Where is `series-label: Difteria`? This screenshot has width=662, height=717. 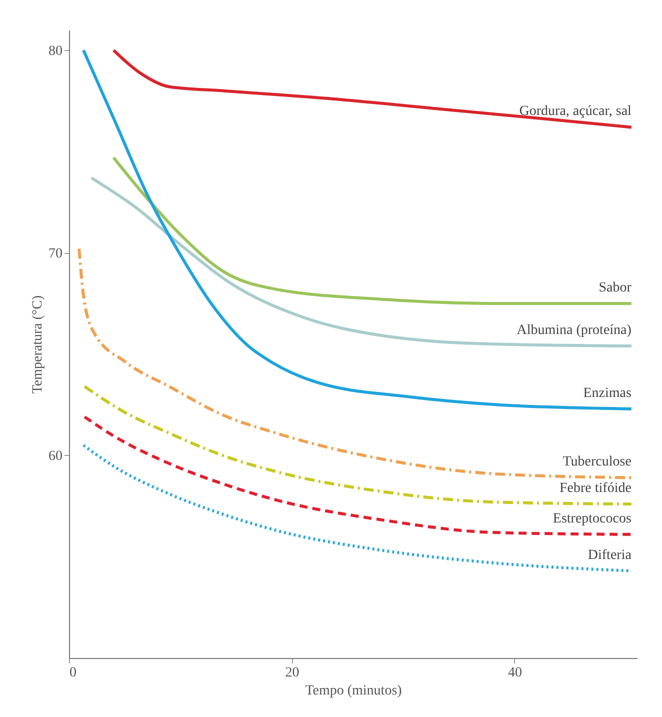 series-label: Difteria is located at coordinates (610, 555).